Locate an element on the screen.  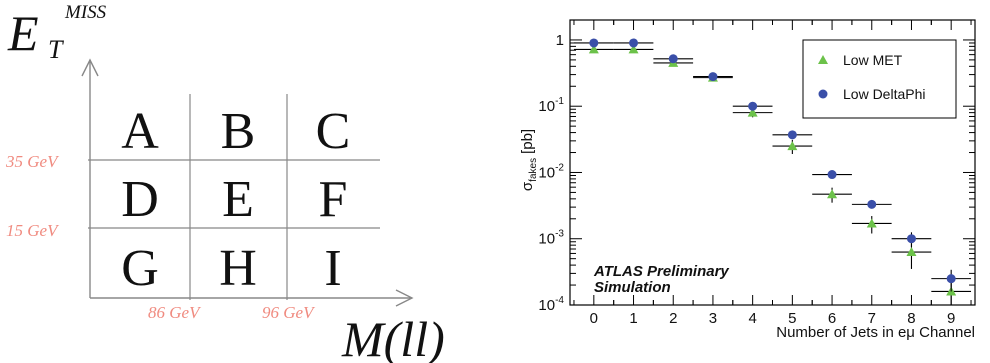
x-cut-label-86: 86 GeV is located at coordinates (175, 312).